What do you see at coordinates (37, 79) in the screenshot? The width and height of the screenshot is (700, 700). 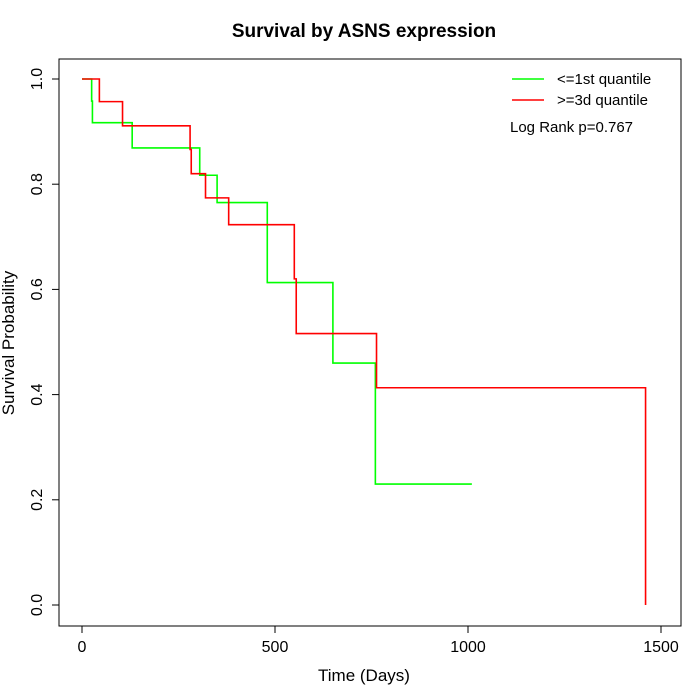 I see `y-tick-label: 1.0` at bounding box center [37, 79].